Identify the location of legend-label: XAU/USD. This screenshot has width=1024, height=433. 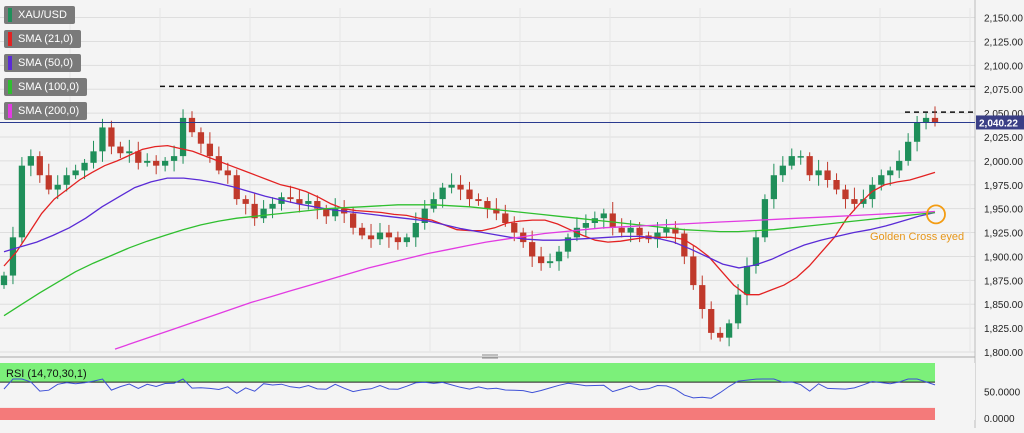
(42, 15).